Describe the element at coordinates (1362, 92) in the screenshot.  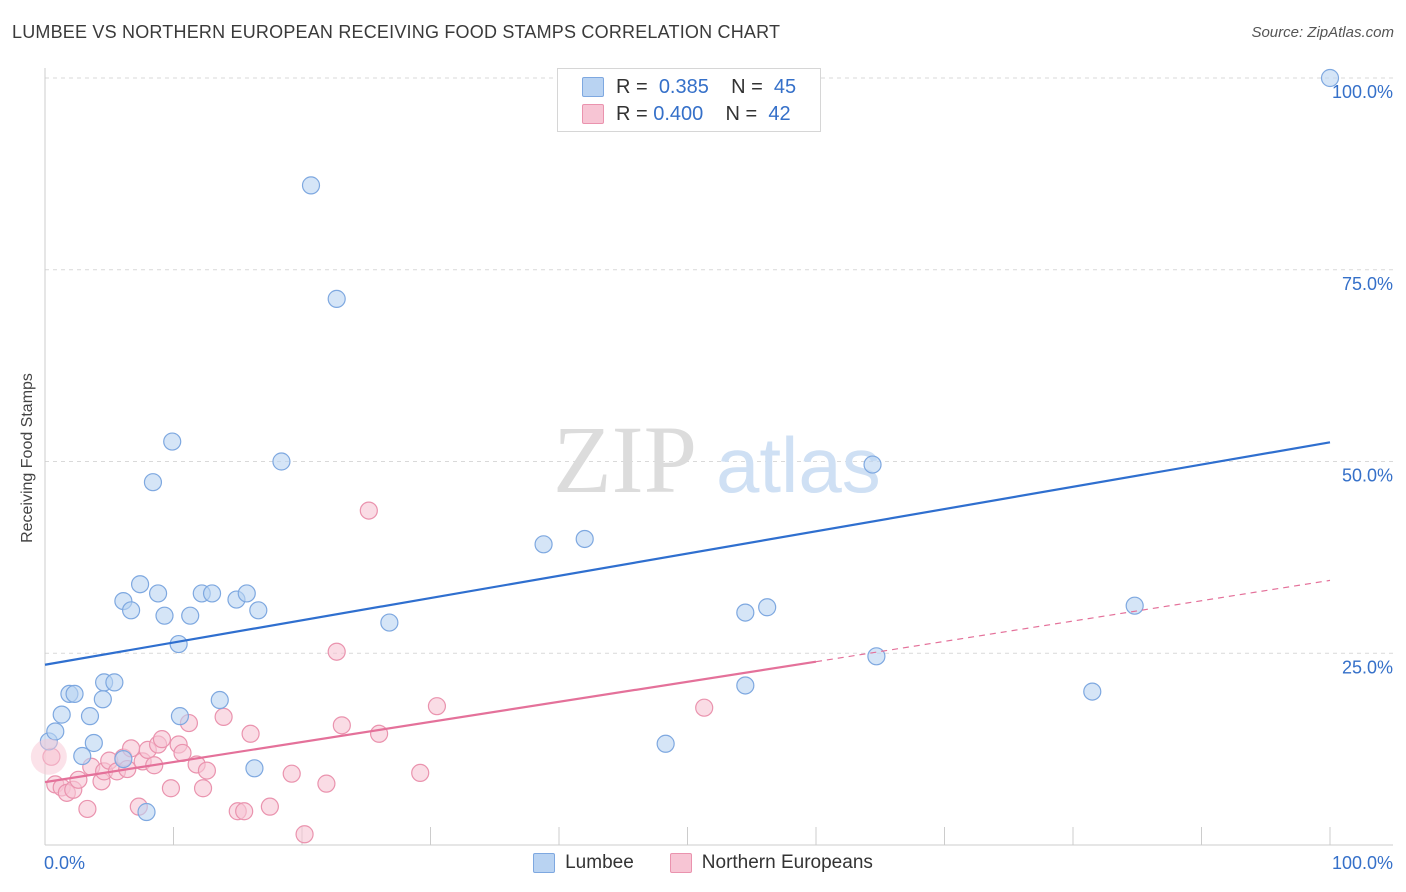
I see `y-tick-label: 100.0%` at that location.